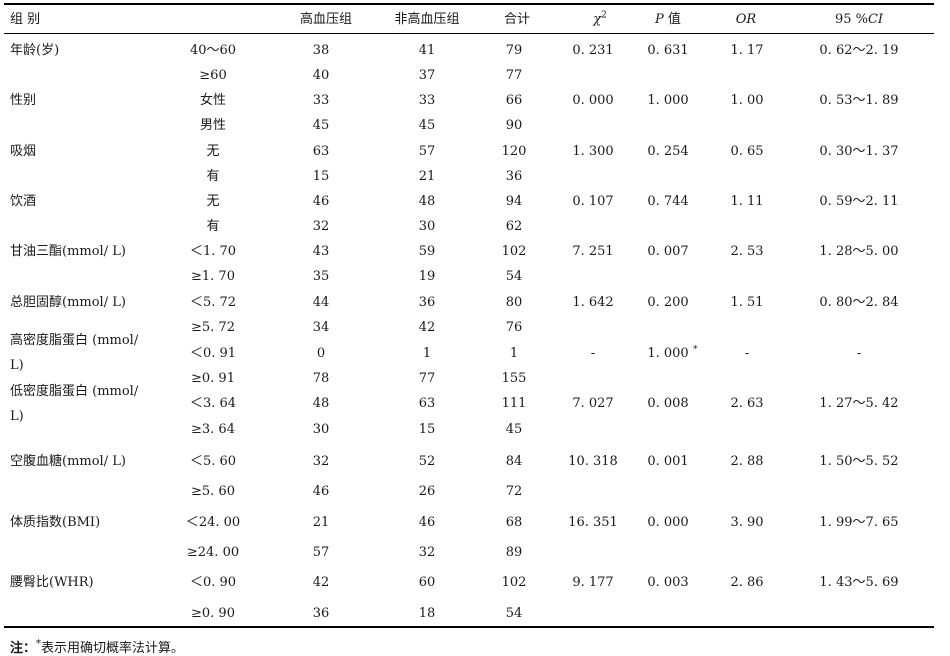  What do you see at coordinates (600, 19) in the screenshot?
I see `header-chi-square: χ2` at bounding box center [600, 19].